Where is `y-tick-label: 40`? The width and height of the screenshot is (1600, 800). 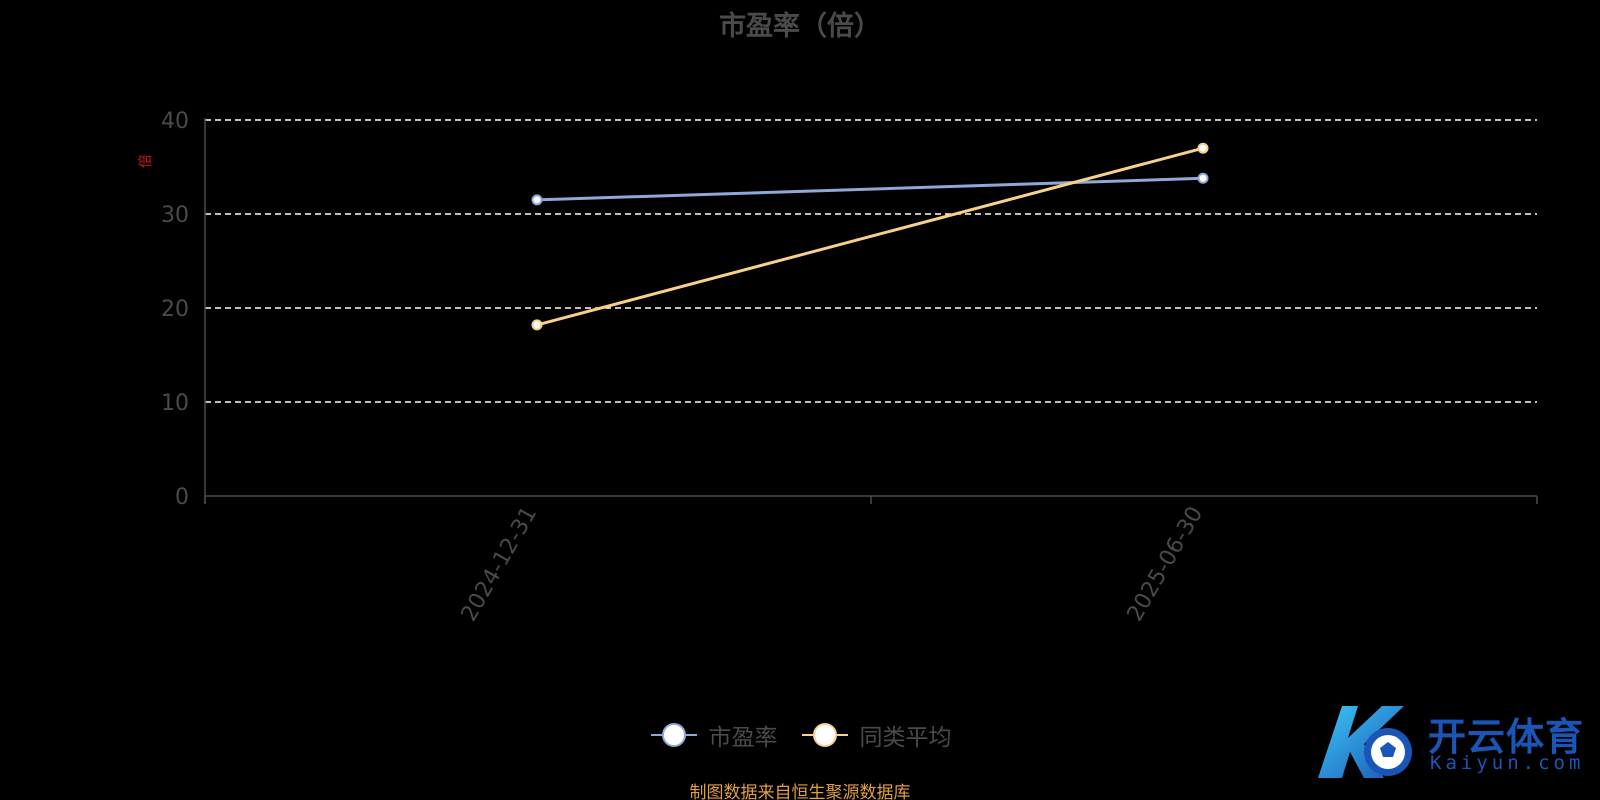
y-tick-label: 40 is located at coordinates (175, 121).